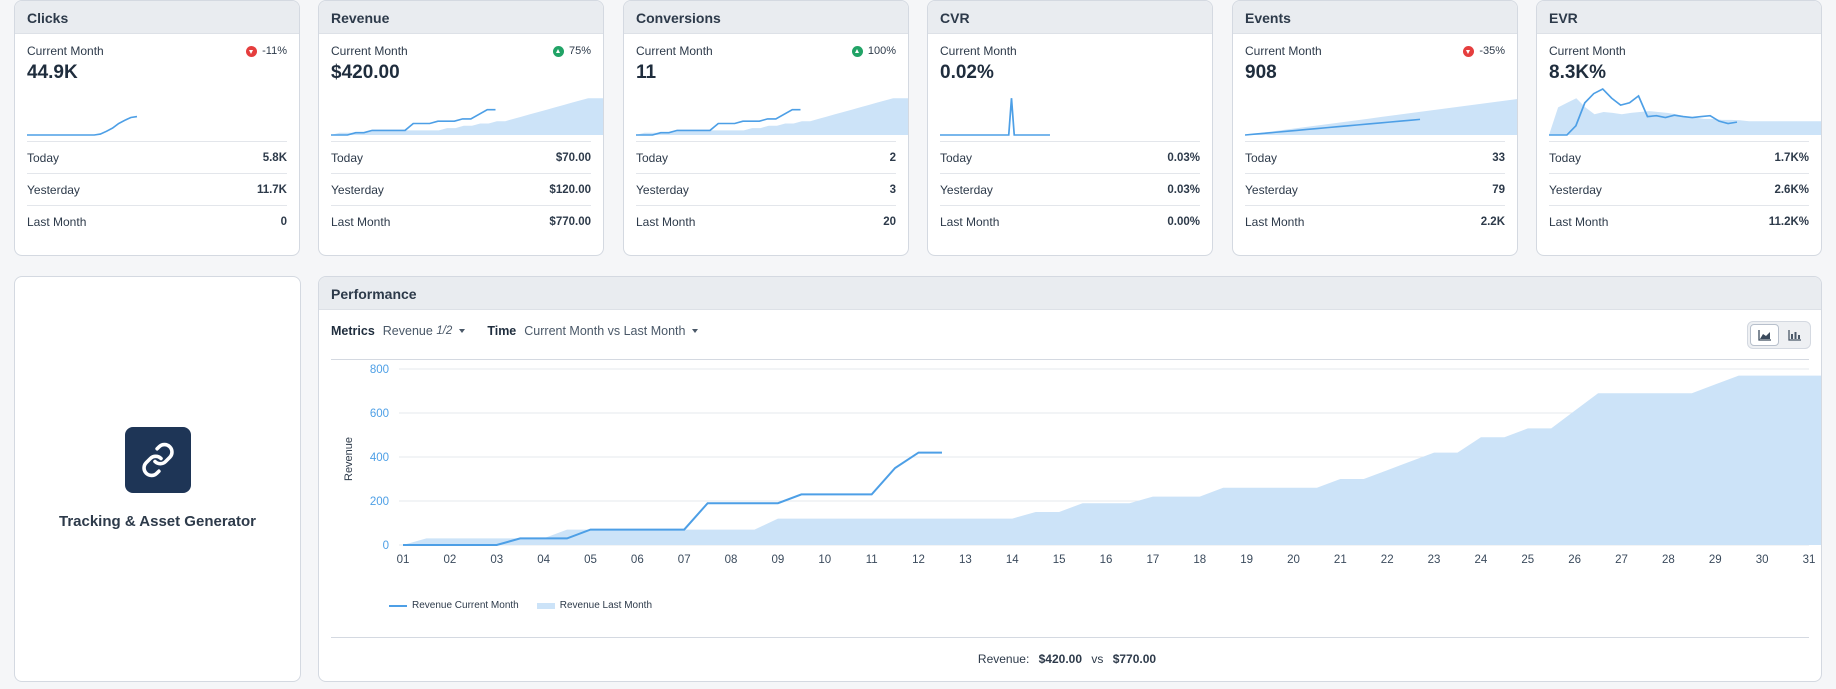 Image resolution: width=1836 pixels, height=689 pixels. Describe the element at coordinates (379, 414) in the screenshot. I see `y-tick-label: 600` at that location.